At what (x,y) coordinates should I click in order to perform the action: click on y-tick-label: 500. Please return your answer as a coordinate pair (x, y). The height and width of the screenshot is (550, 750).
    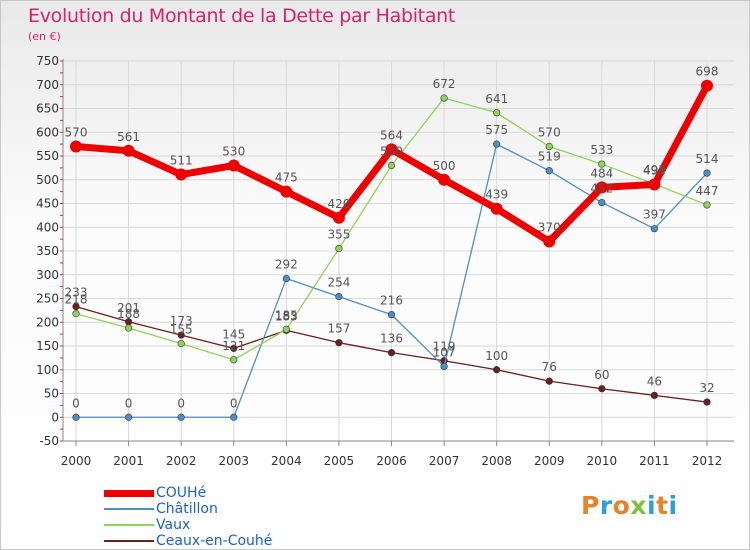
    Looking at the image, I should click on (47, 180).